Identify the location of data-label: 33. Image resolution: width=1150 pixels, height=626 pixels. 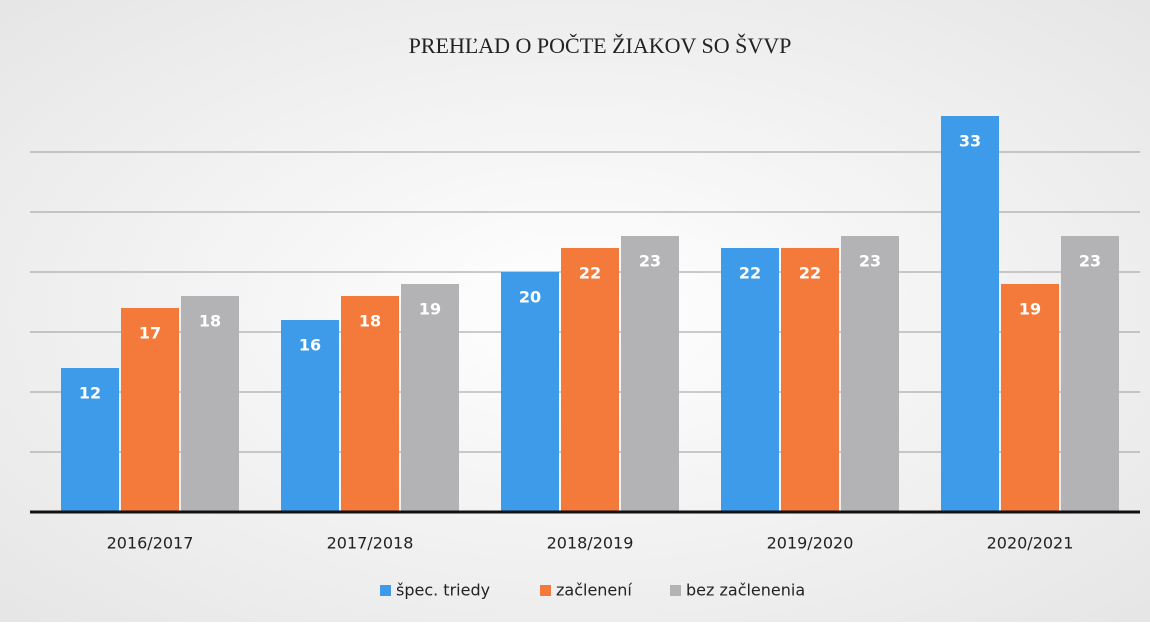
(970, 141).